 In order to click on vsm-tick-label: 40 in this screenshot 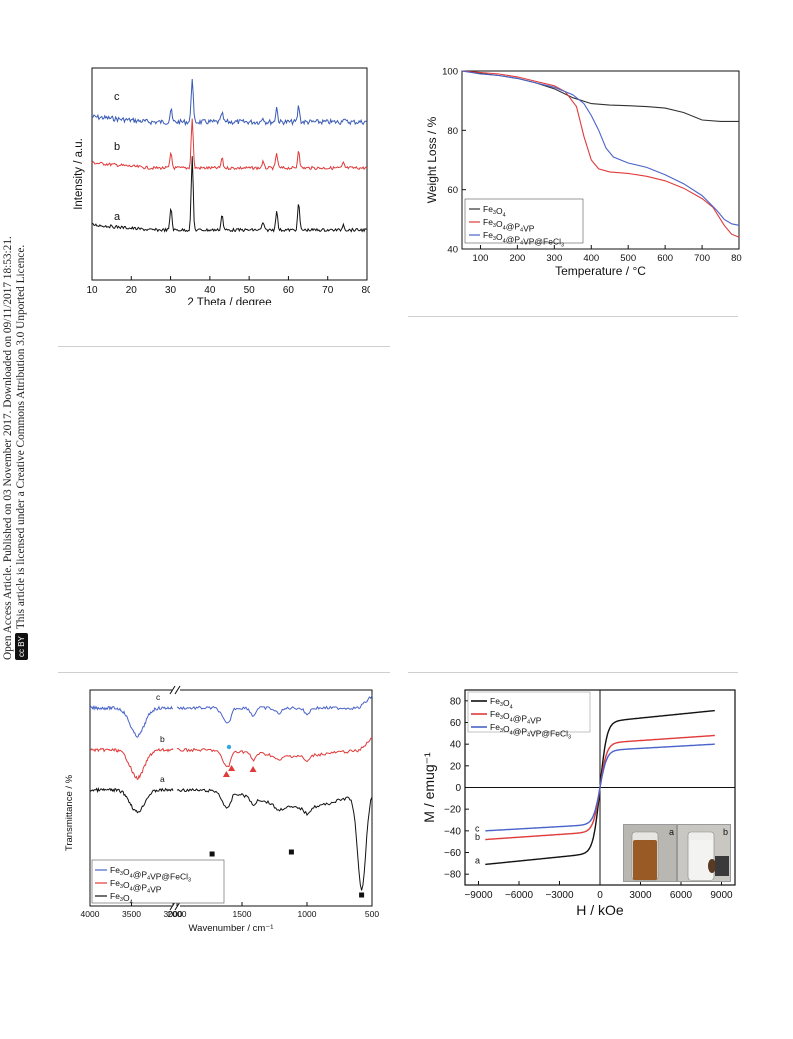, I will do `click(456, 745)`.